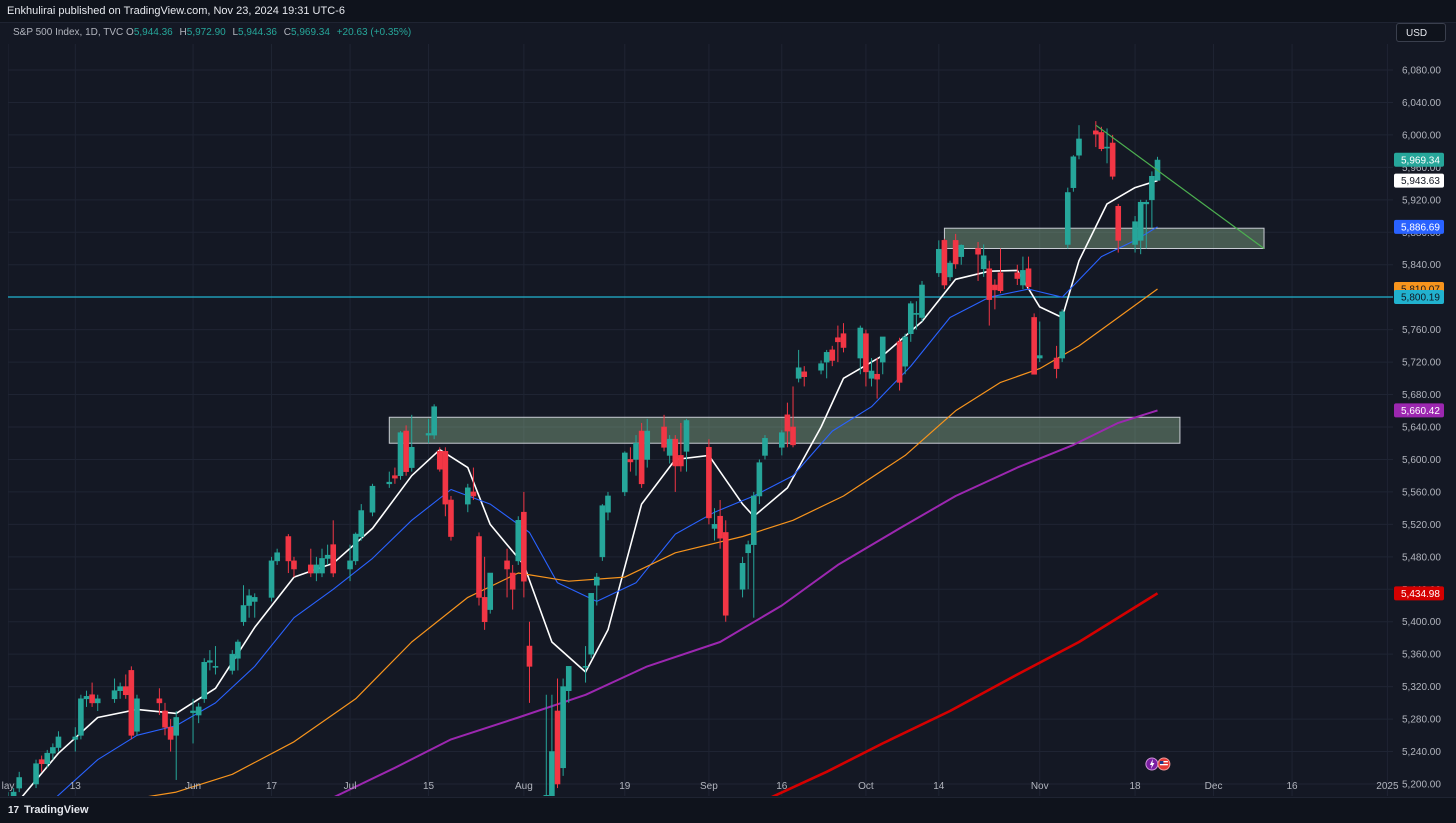 The image size is (1456, 823). Describe the element at coordinates (1421, 655) in the screenshot. I see `price-tick-label: 5,360.00` at that location.